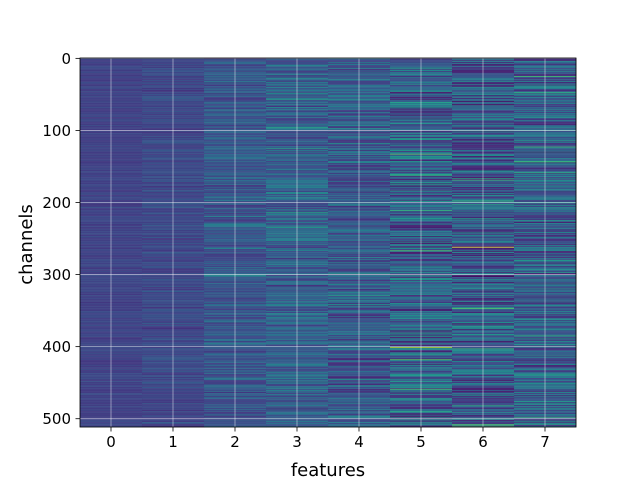 Image resolution: width=640 pixels, height=480 pixels. What do you see at coordinates (56, 347) in the screenshot?
I see `y-tick-label: 400` at bounding box center [56, 347].